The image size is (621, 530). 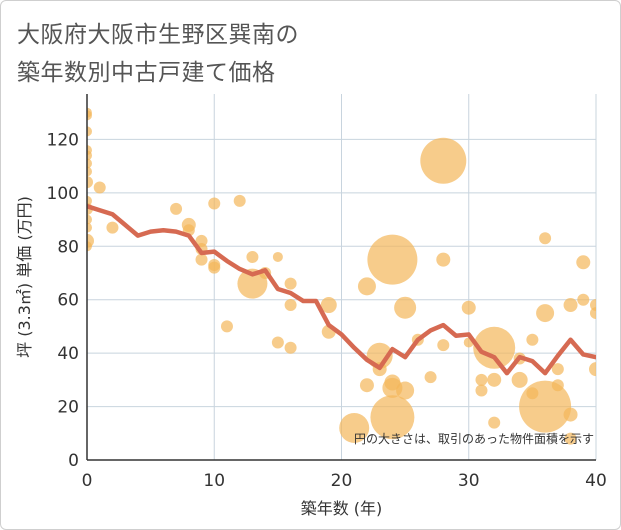 What do you see at coordinates (342, 481) in the screenshot?
I see `x-tick-label: 20` at bounding box center [342, 481].